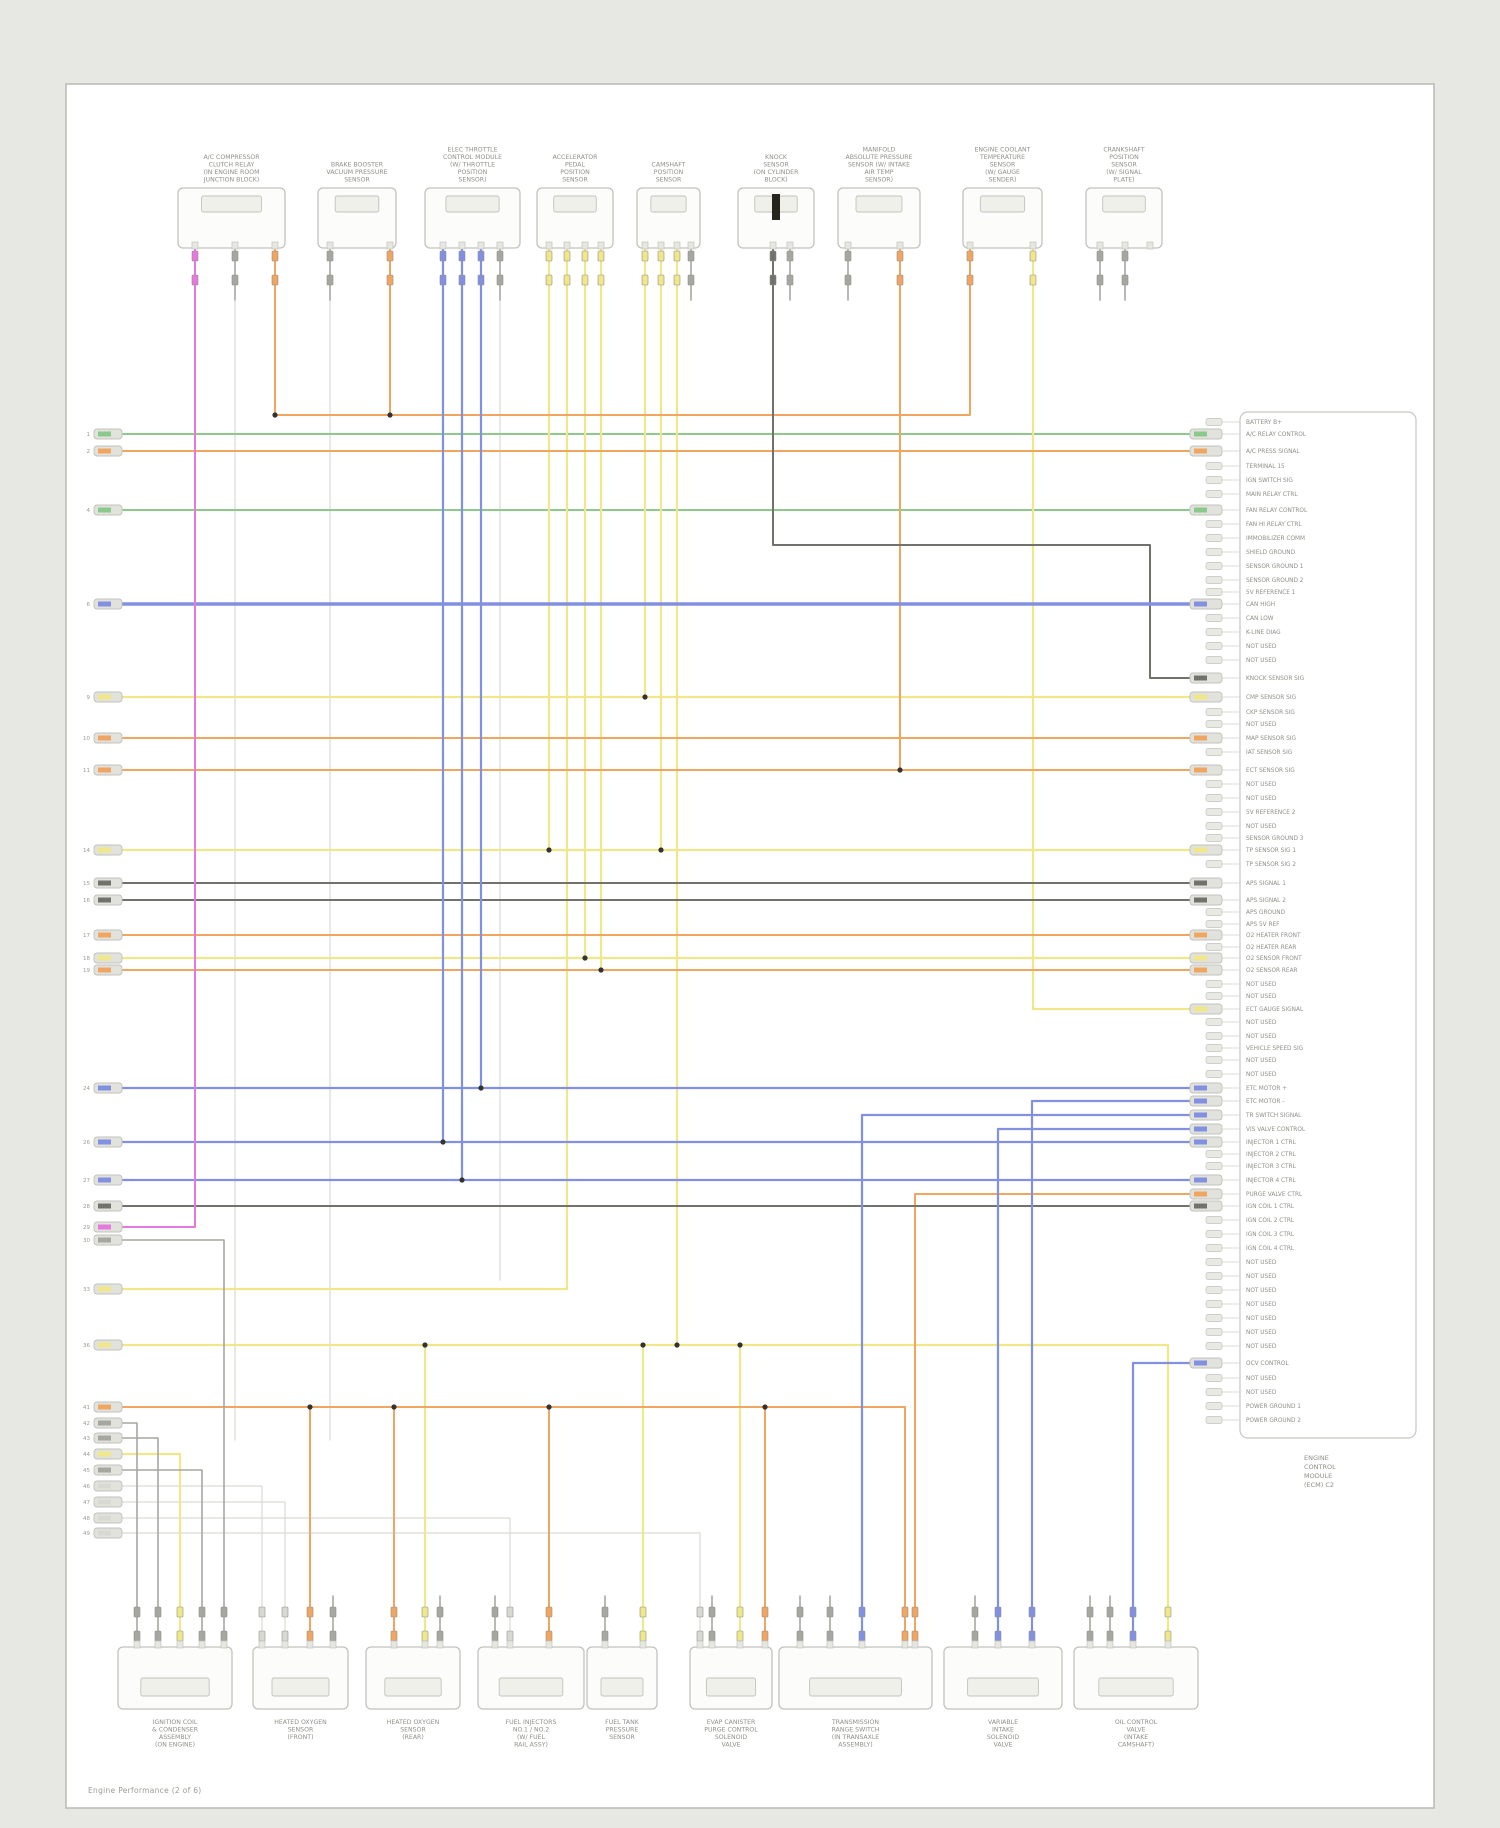  Describe the element at coordinates (473, 180) in the screenshot. I see `component-label: SENSOR)` at that location.